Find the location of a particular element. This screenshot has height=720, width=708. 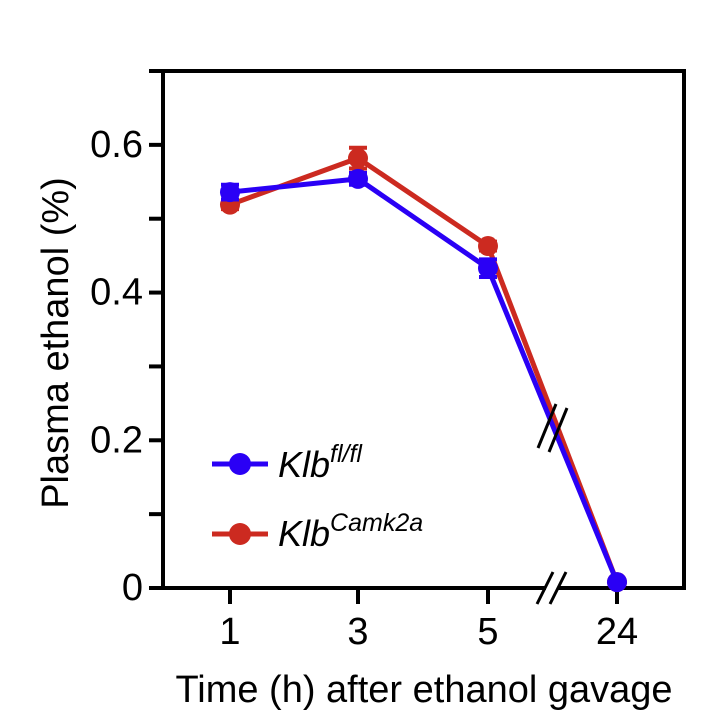

y-tick-label: 0.2 is located at coordinates (116, 440).